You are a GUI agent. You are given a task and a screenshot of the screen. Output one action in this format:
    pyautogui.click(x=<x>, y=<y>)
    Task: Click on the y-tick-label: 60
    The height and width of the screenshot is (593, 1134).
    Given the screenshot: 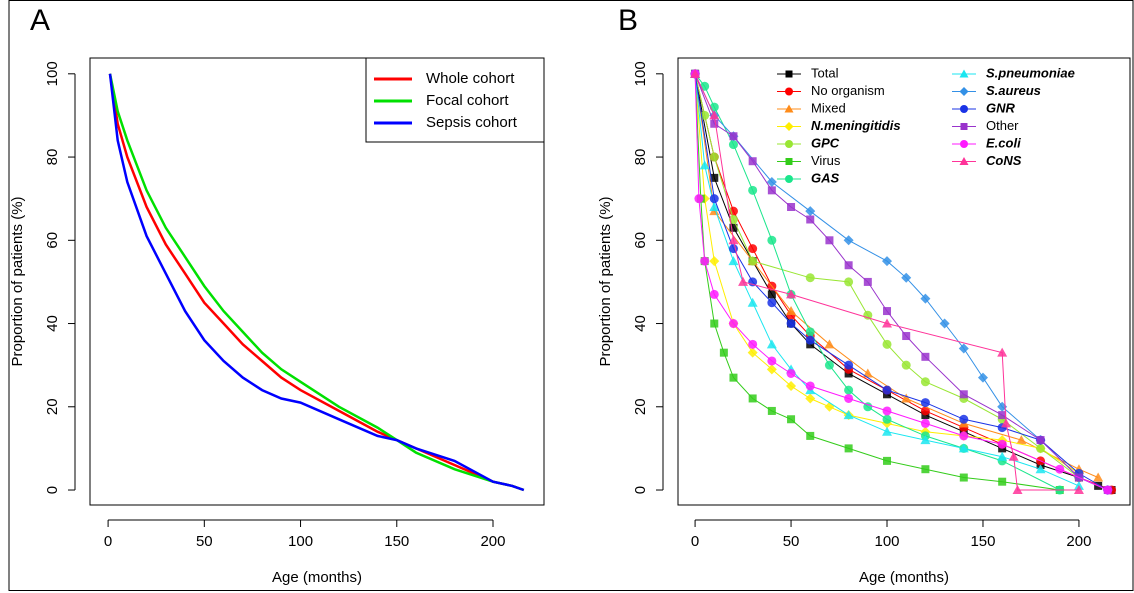 What is the action you would take?
    pyautogui.click(x=52, y=240)
    